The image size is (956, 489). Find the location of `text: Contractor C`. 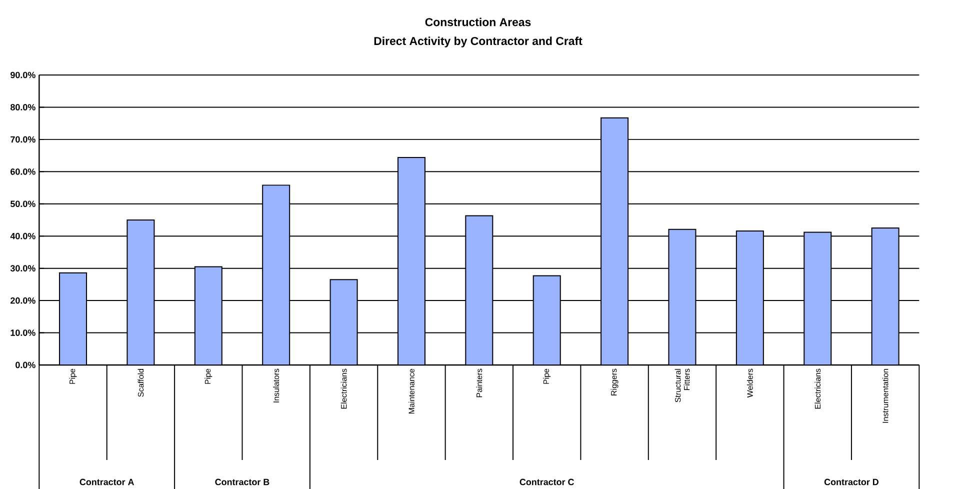

text: Contractor C is located at coordinates (547, 481).